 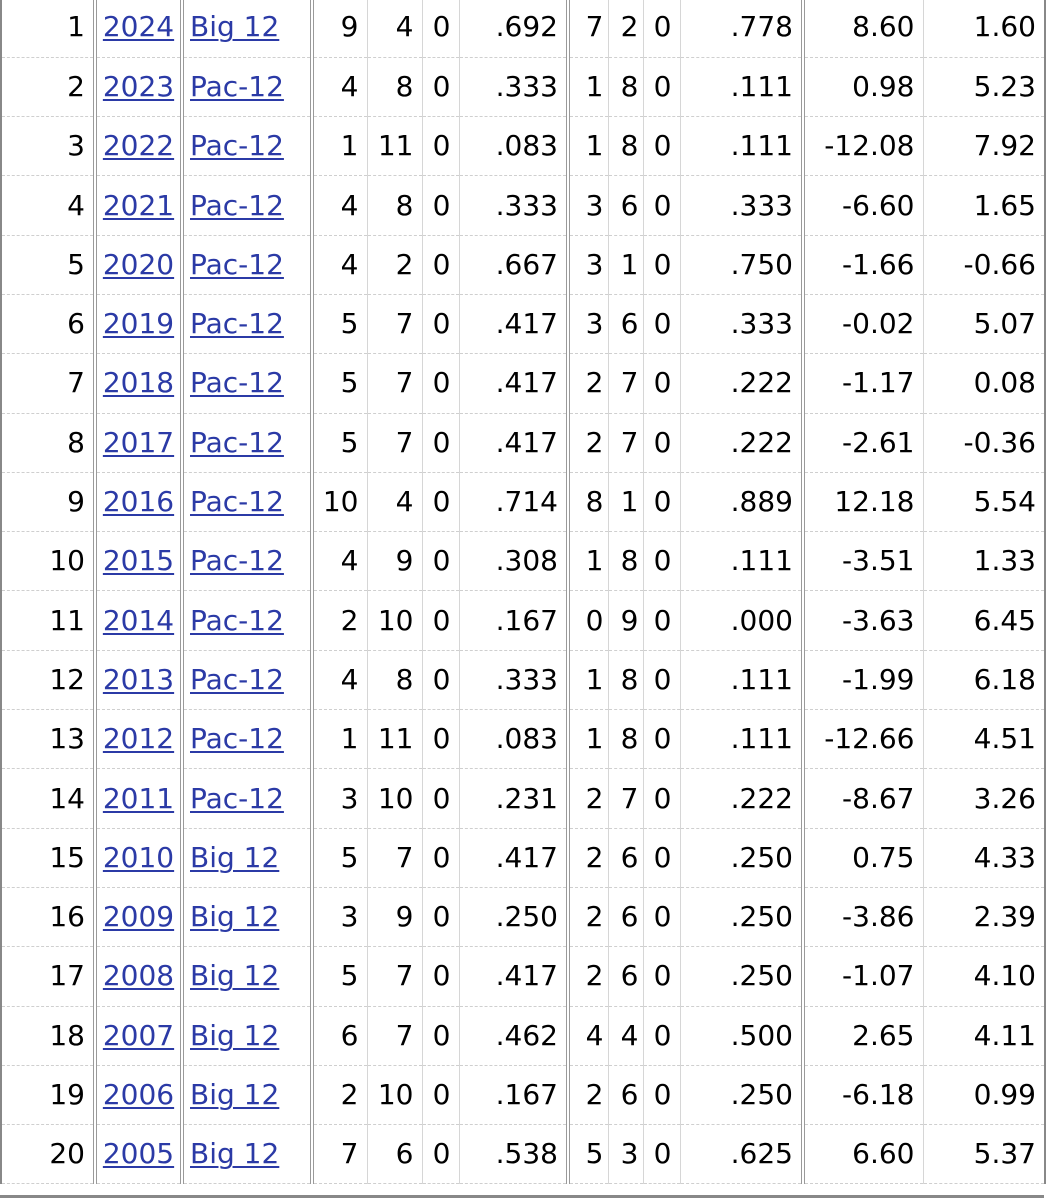 I want to click on year-link: 2007, so click(x=138, y=1035).